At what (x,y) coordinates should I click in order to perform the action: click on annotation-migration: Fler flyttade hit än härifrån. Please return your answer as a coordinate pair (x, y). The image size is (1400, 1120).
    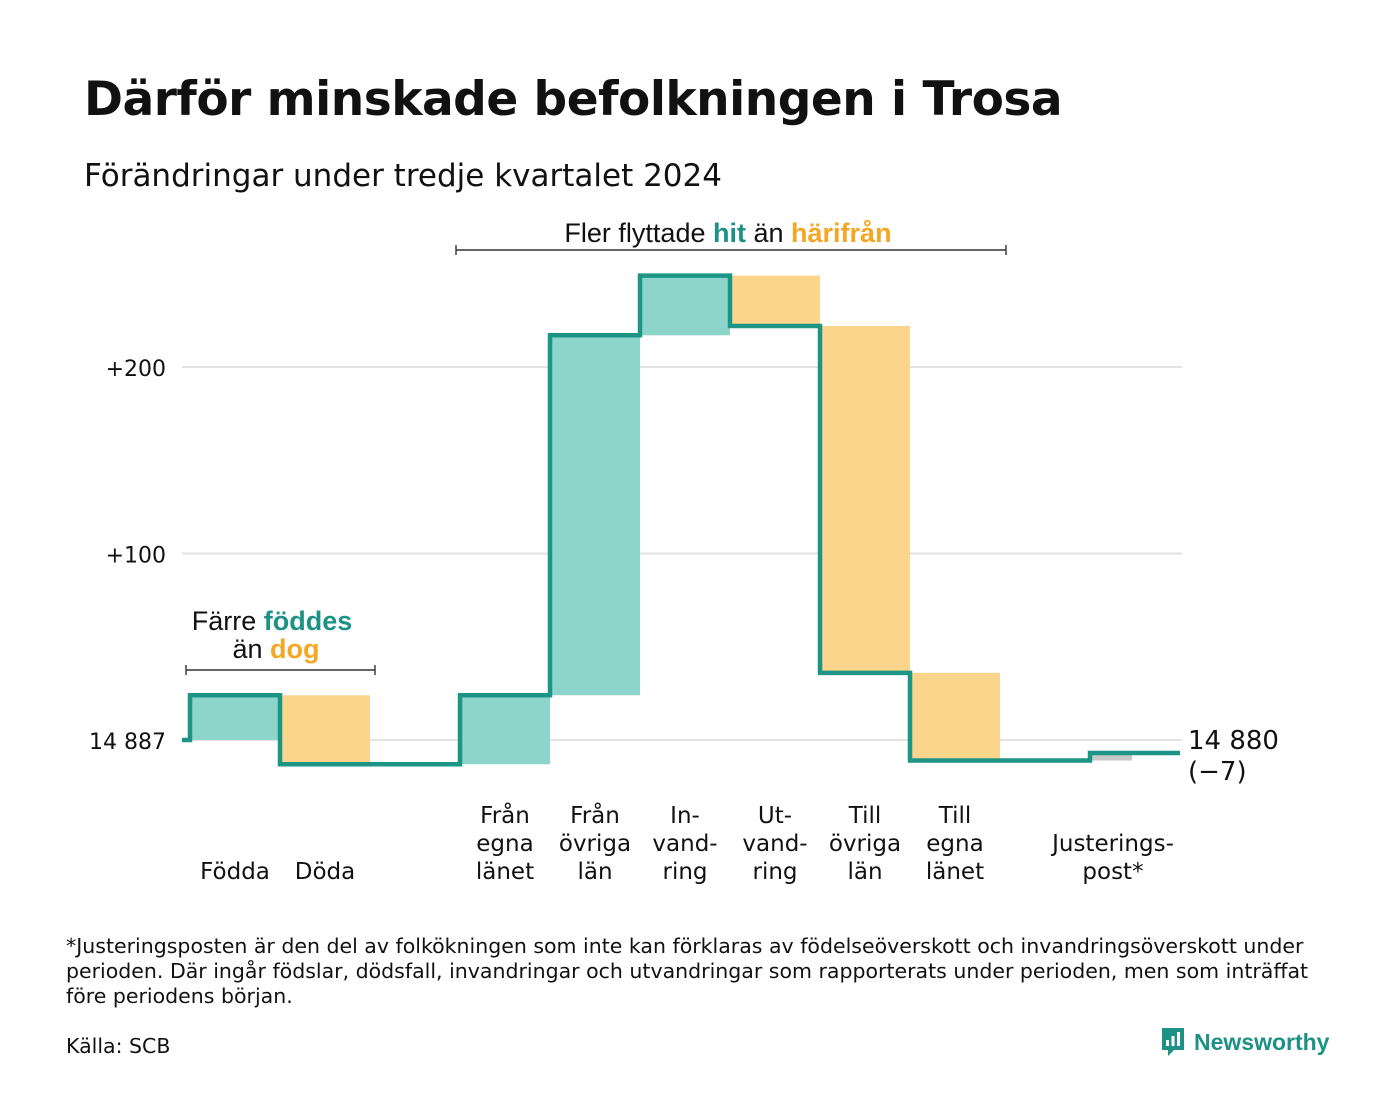
    Looking at the image, I should click on (731, 236).